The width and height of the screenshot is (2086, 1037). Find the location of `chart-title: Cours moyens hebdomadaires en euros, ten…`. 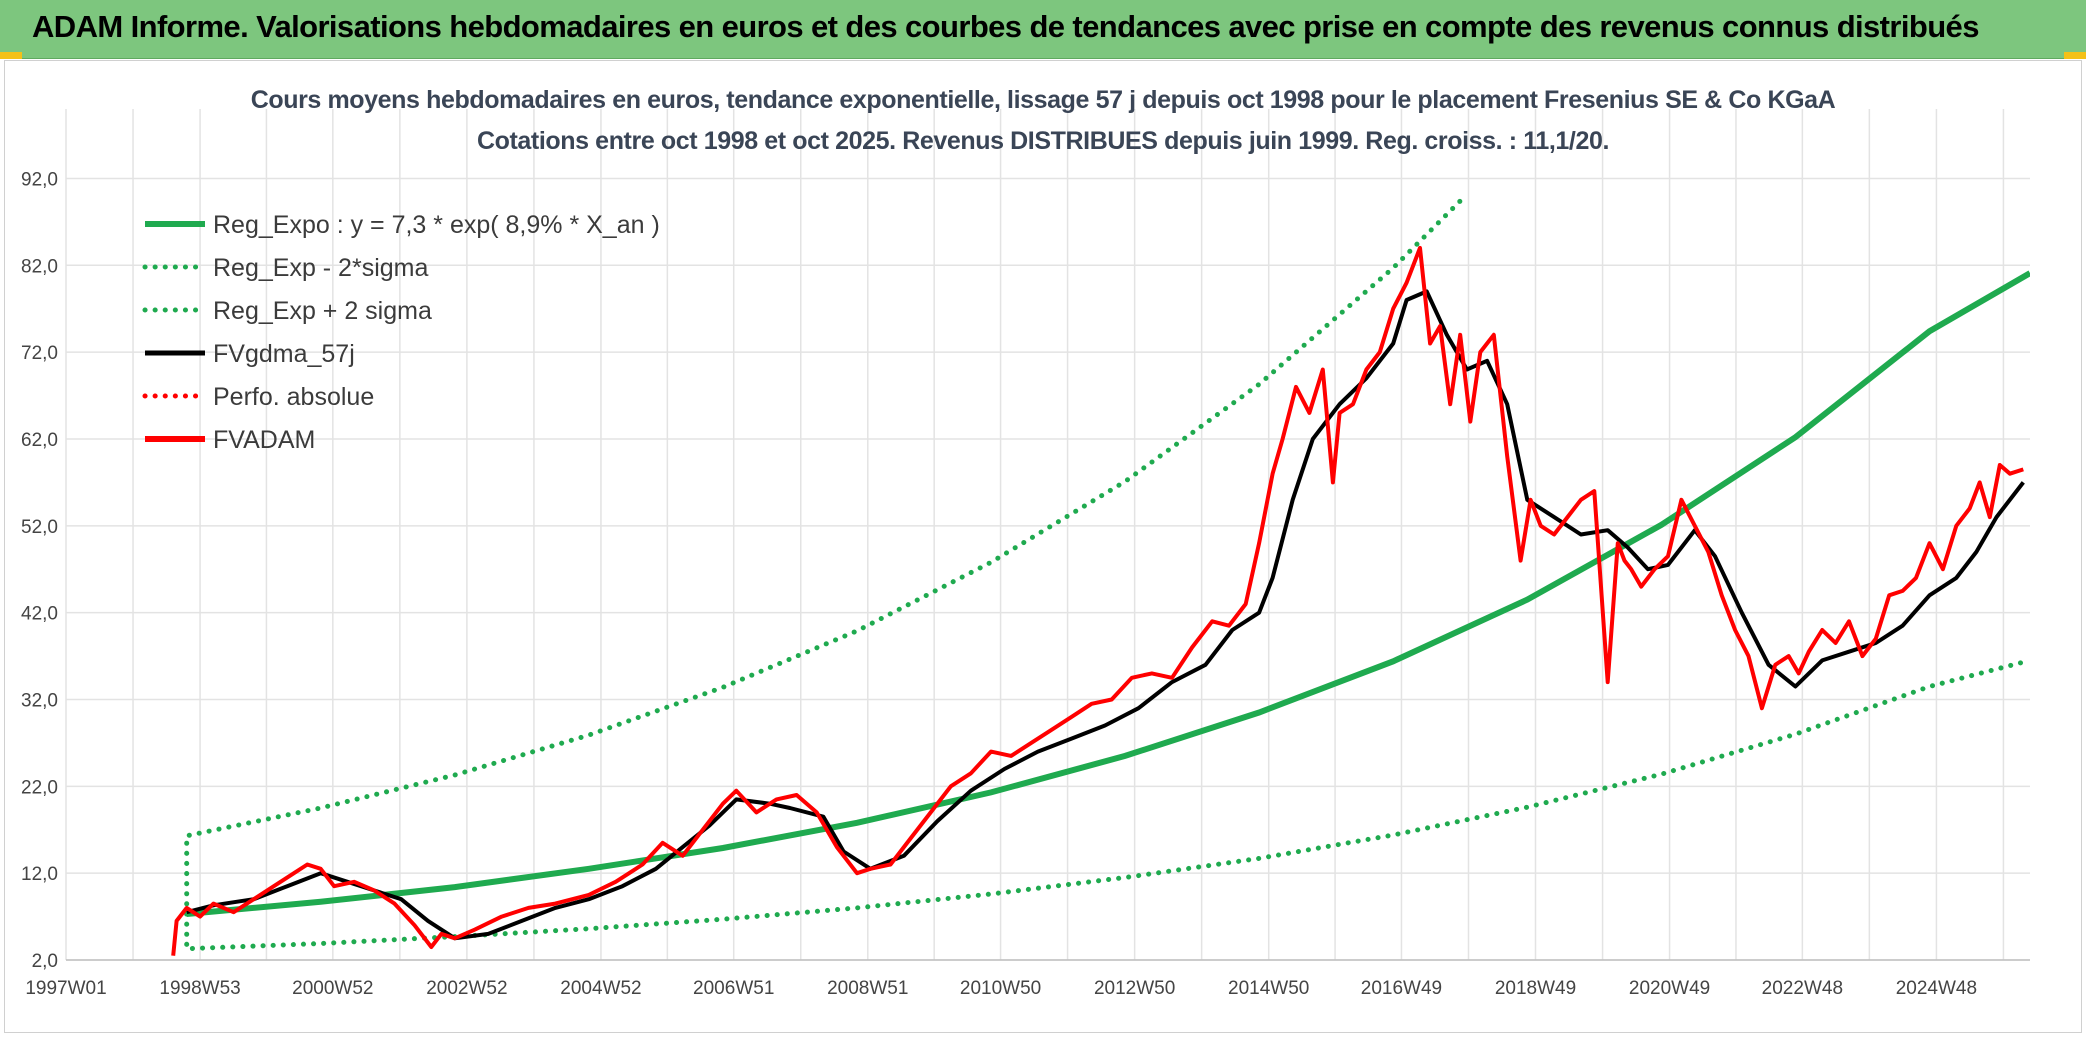

chart-title: Cours moyens hebdomadaires en euros, ten… is located at coordinates (1043, 100).